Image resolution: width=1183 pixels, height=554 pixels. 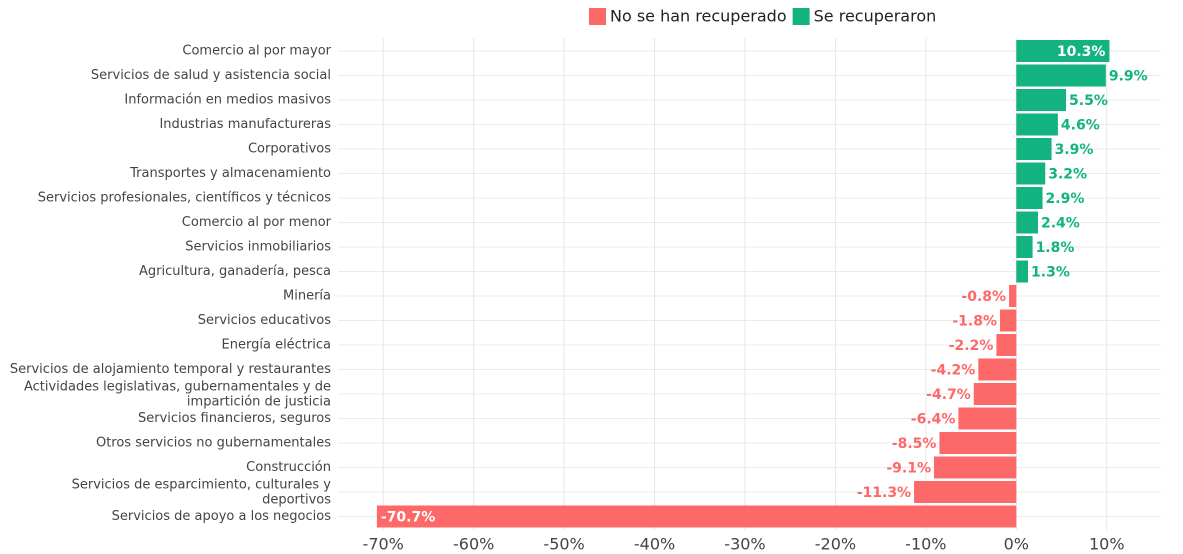 I want to click on value-label: 1.3%, so click(x=1050, y=273).